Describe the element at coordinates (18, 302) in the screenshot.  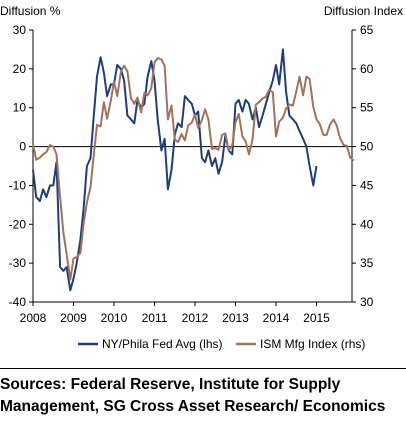
I see `y-left-tick-label: -40` at that location.